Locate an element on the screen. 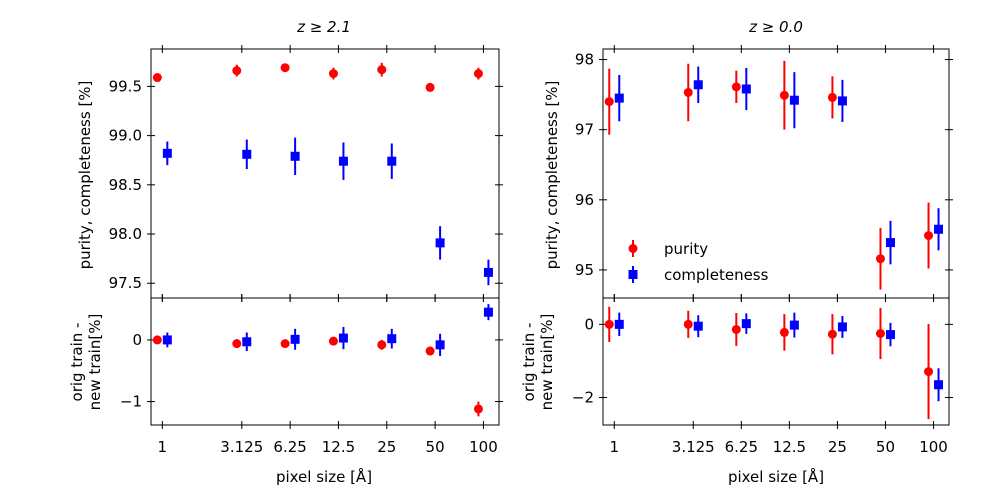 This screenshot has height=500, width=1000. left-top-ytick-label: 99.0 is located at coordinates (125, 136).